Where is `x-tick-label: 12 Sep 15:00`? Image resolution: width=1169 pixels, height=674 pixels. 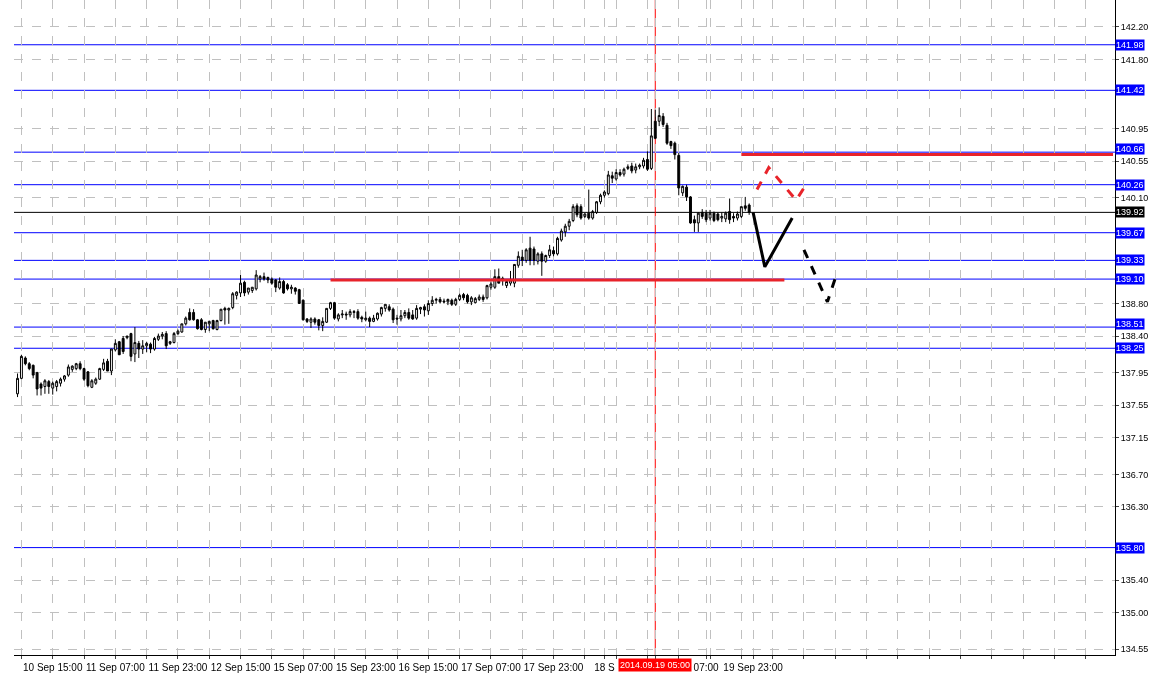 x-tick-label: 12 Sep 15:00 is located at coordinates (240, 667).